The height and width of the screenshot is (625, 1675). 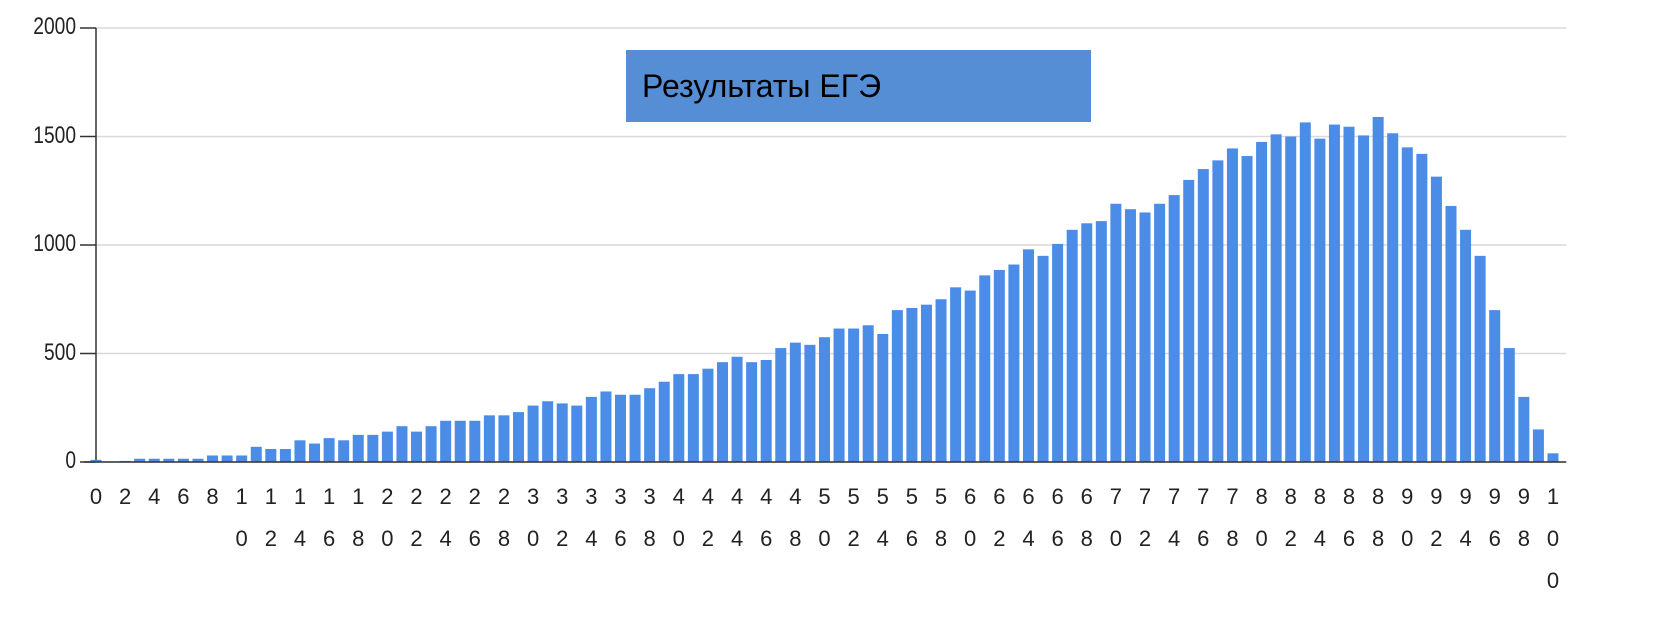 I want to click on y-tick-label: 0, so click(x=70, y=460).